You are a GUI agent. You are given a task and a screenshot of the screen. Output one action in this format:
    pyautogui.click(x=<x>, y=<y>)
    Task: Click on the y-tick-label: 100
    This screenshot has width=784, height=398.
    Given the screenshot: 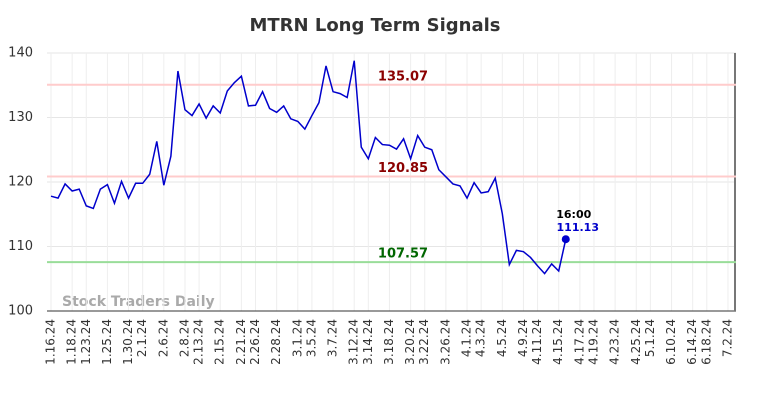 What is the action you would take?
    pyautogui.click(x=20, y=311)
    